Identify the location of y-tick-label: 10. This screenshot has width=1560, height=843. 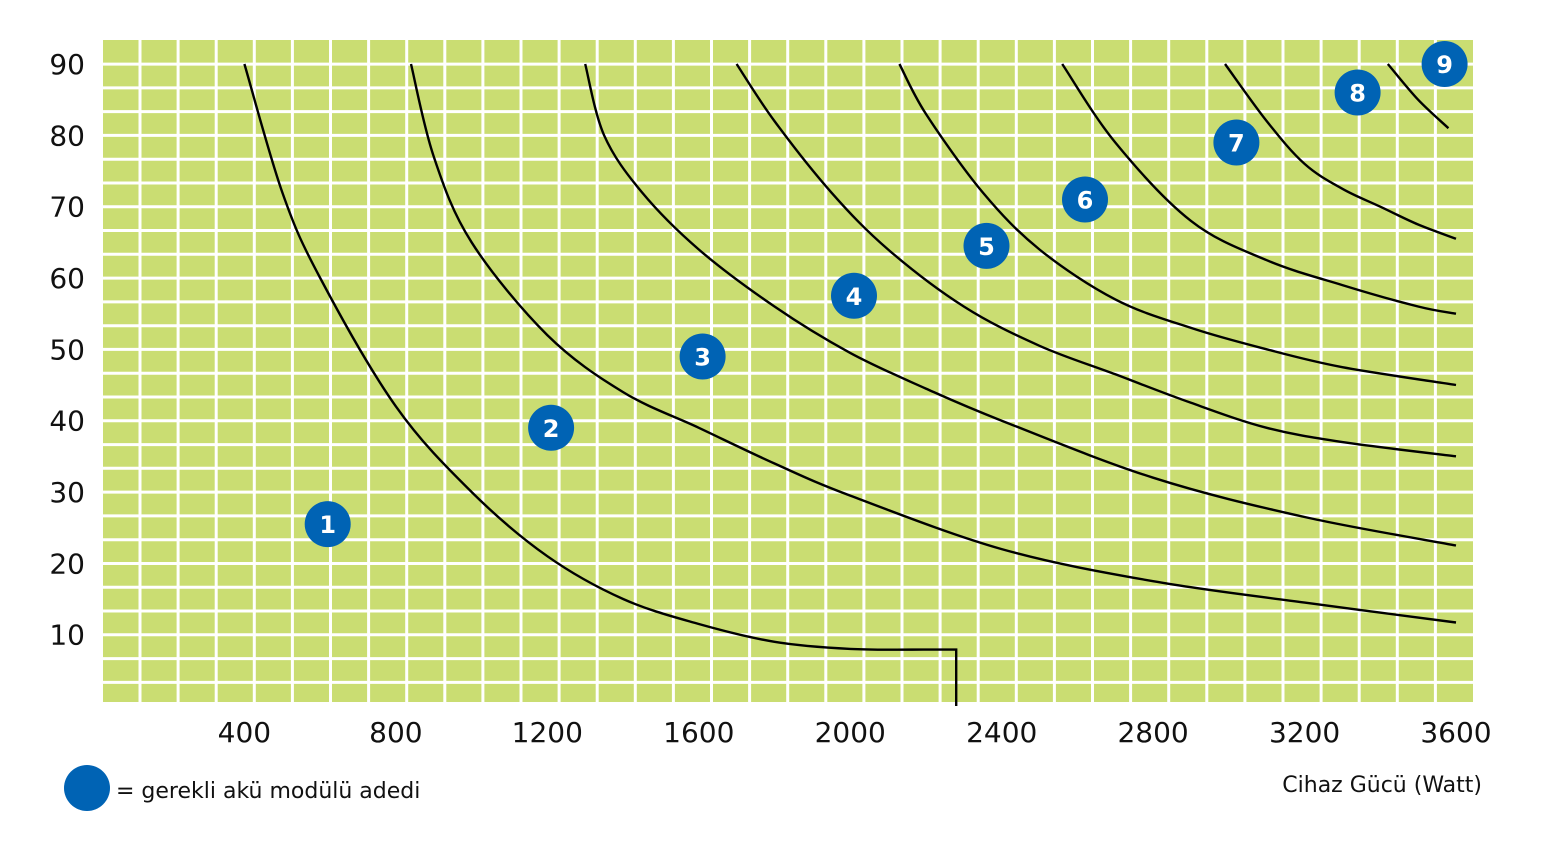
(67, 635).